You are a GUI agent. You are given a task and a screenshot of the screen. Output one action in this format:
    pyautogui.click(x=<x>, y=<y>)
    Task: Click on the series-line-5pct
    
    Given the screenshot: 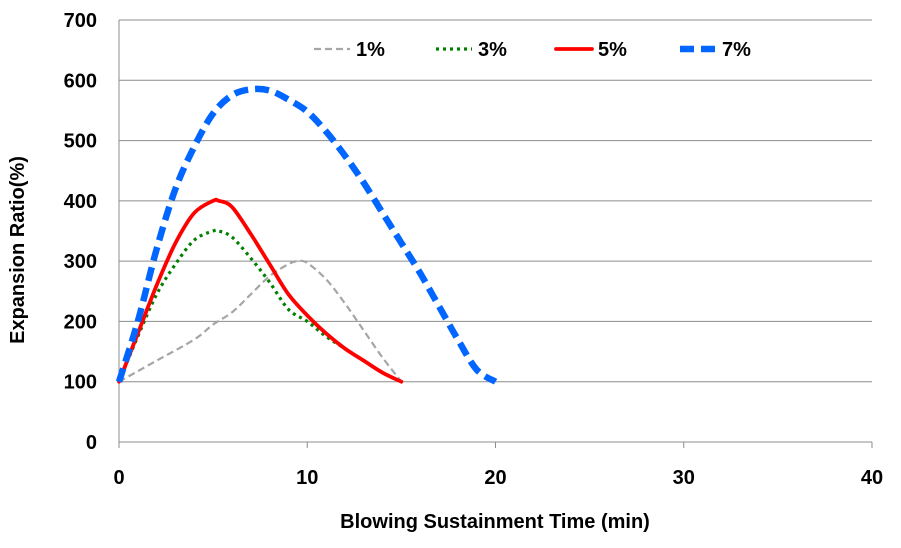 What is the action you would take?
    pyautogui.click(x=260, y=290)
    